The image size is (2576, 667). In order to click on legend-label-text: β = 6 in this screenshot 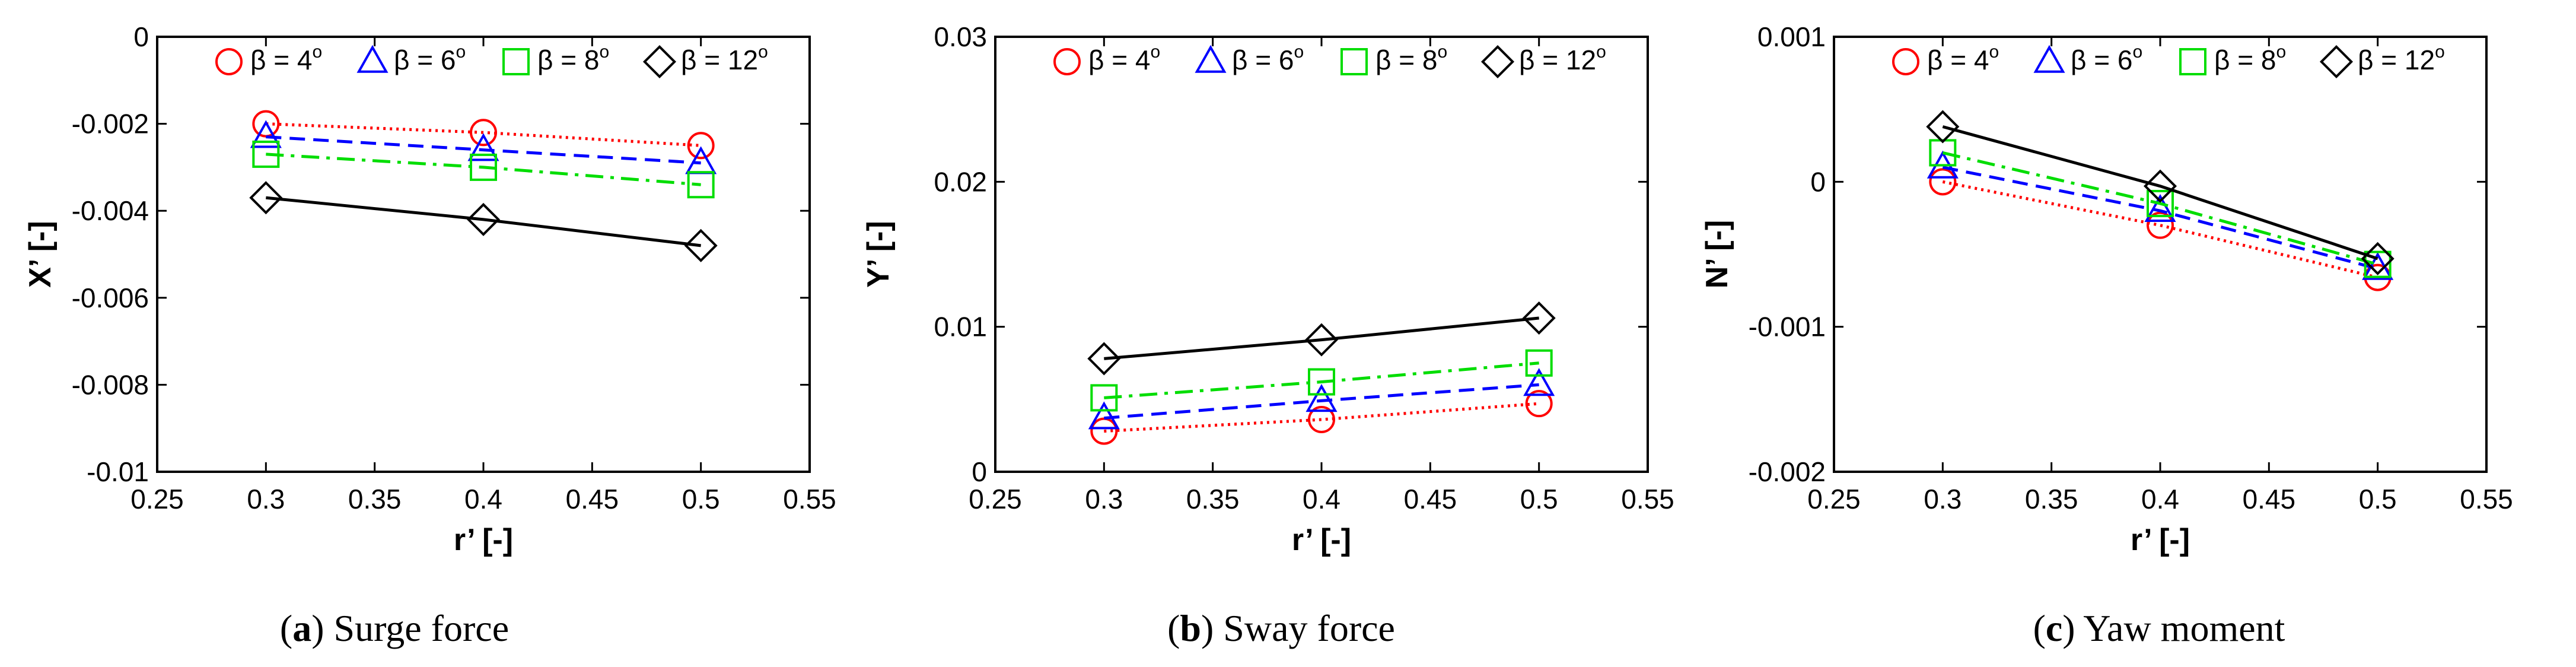, I will do `click(2101, 60)`.